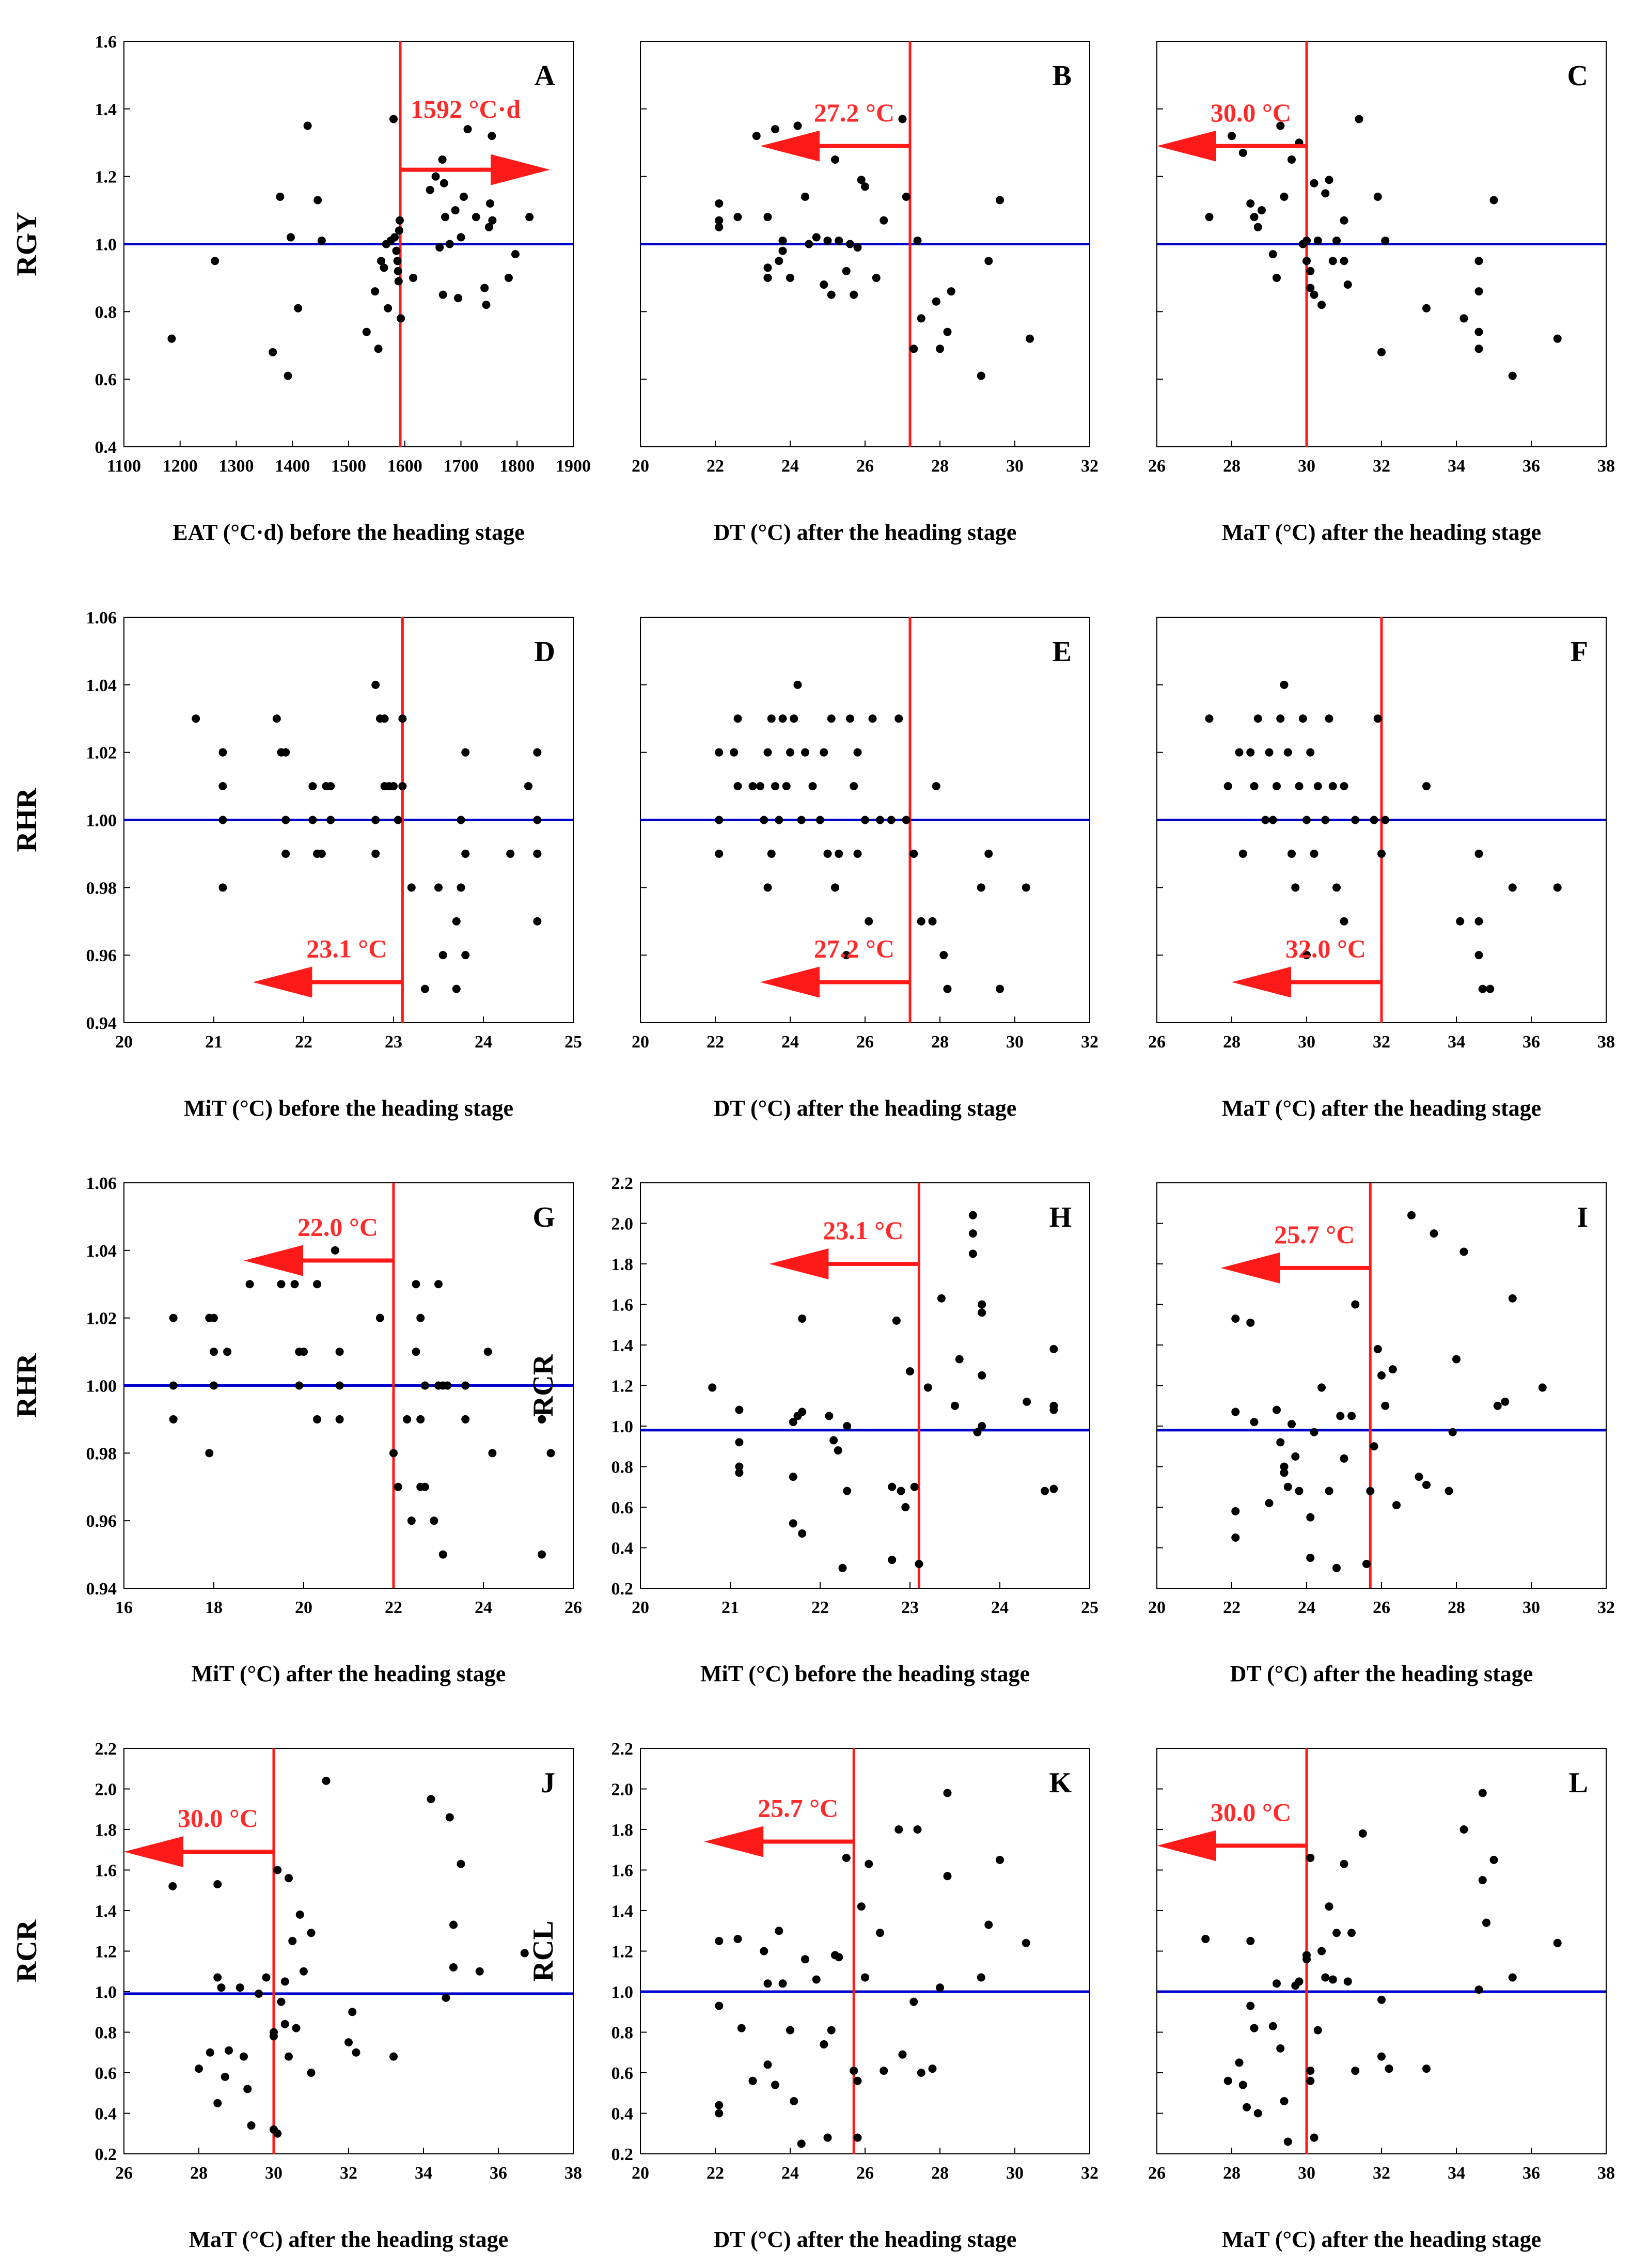  What do you see at coordinates (1232, 1608) in the screenshot?
I see `x-tick-label: 22` at bounding box center [1232, 1608].